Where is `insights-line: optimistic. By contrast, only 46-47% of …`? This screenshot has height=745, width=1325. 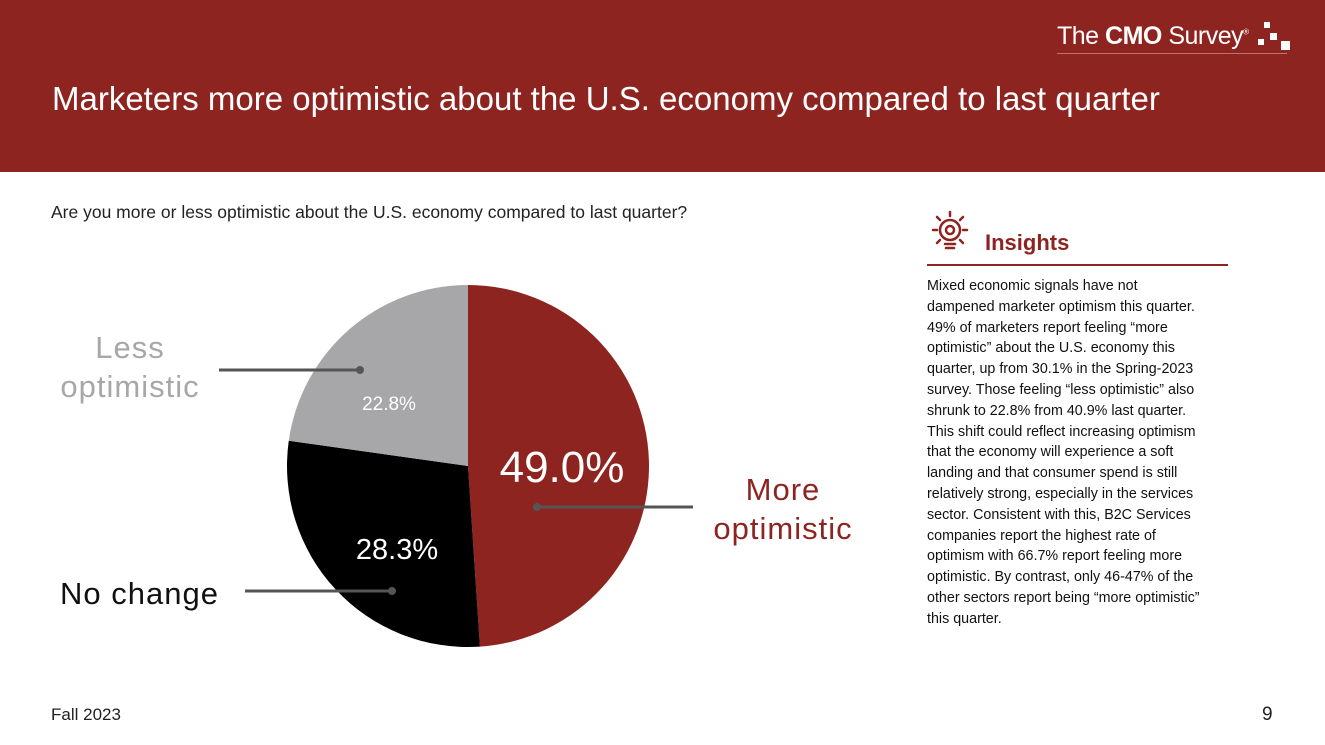 insights-line: optimistic. By contrast, only 46-47% of … is located at coordinates (1060, 577).